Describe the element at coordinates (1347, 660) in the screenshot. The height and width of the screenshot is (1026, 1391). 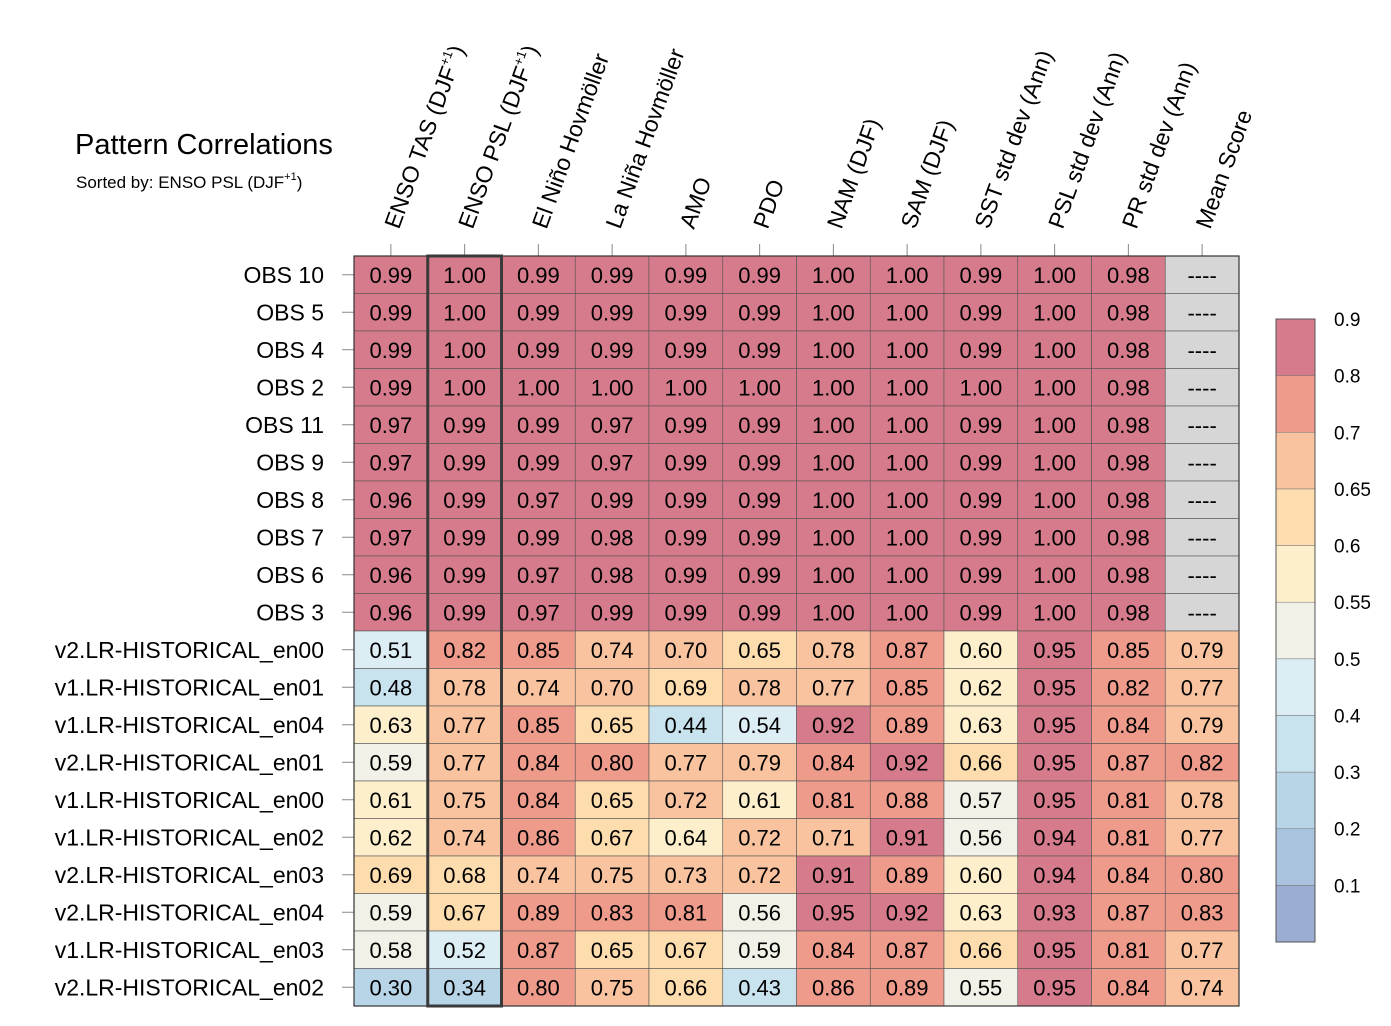
I see `colorbar-tick-label: 0.5` at that location.